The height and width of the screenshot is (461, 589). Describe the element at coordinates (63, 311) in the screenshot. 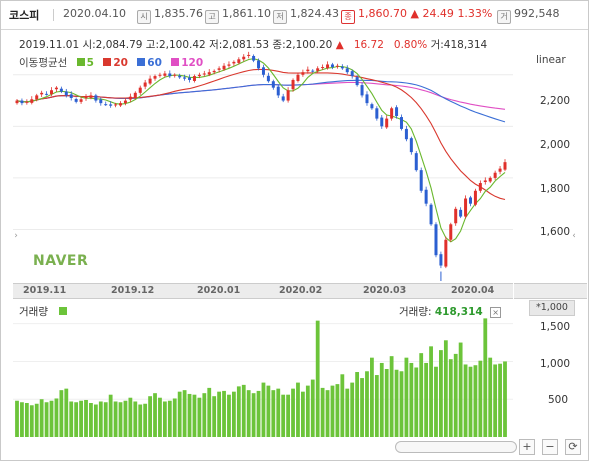

I see `volume-swatch` at that location.